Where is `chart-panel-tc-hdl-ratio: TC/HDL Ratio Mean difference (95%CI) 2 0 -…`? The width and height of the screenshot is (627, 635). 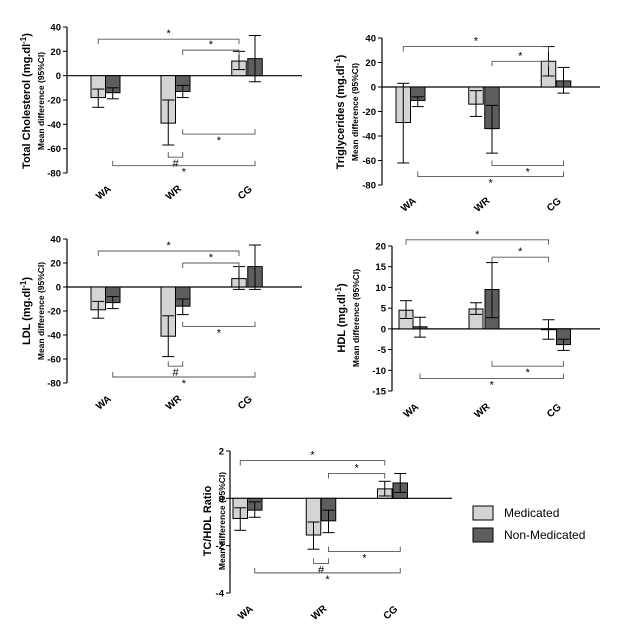
chart-panel-tc-hdl-ratio: TC/HDL Ratio Mean difference (95%CI) 2 0 -… is located at coordinates (327, 535).